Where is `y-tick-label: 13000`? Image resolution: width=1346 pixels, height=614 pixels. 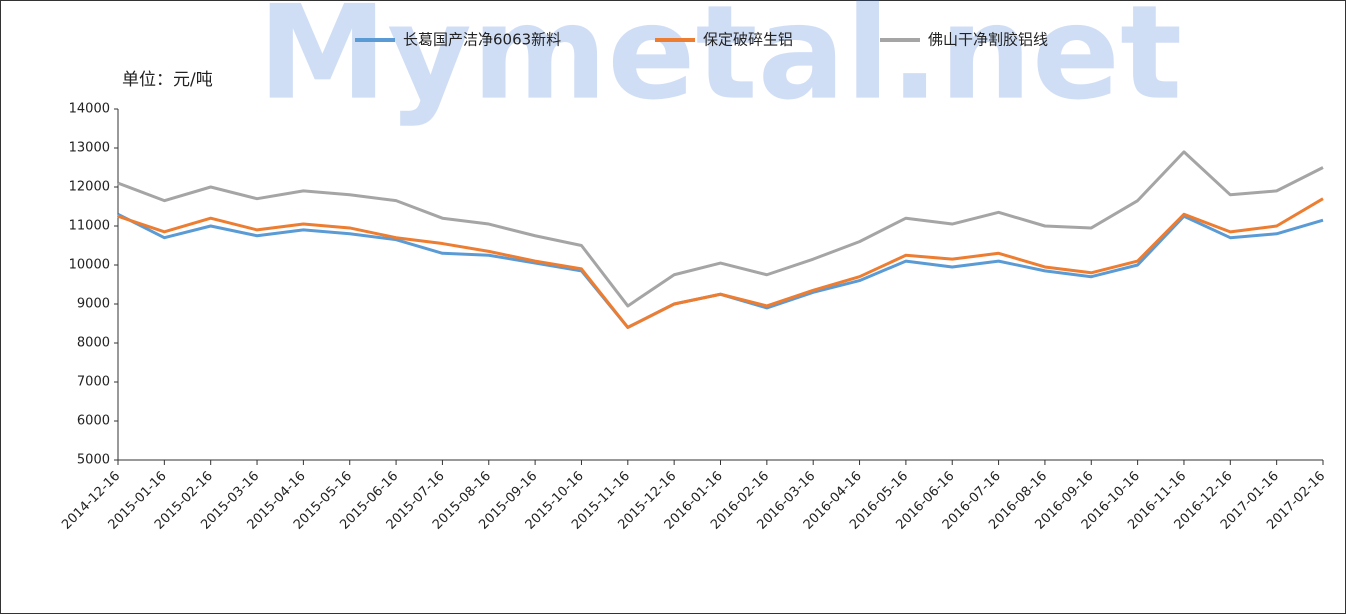
y-tick-label: 13000 is located at coordinates (89, 148).